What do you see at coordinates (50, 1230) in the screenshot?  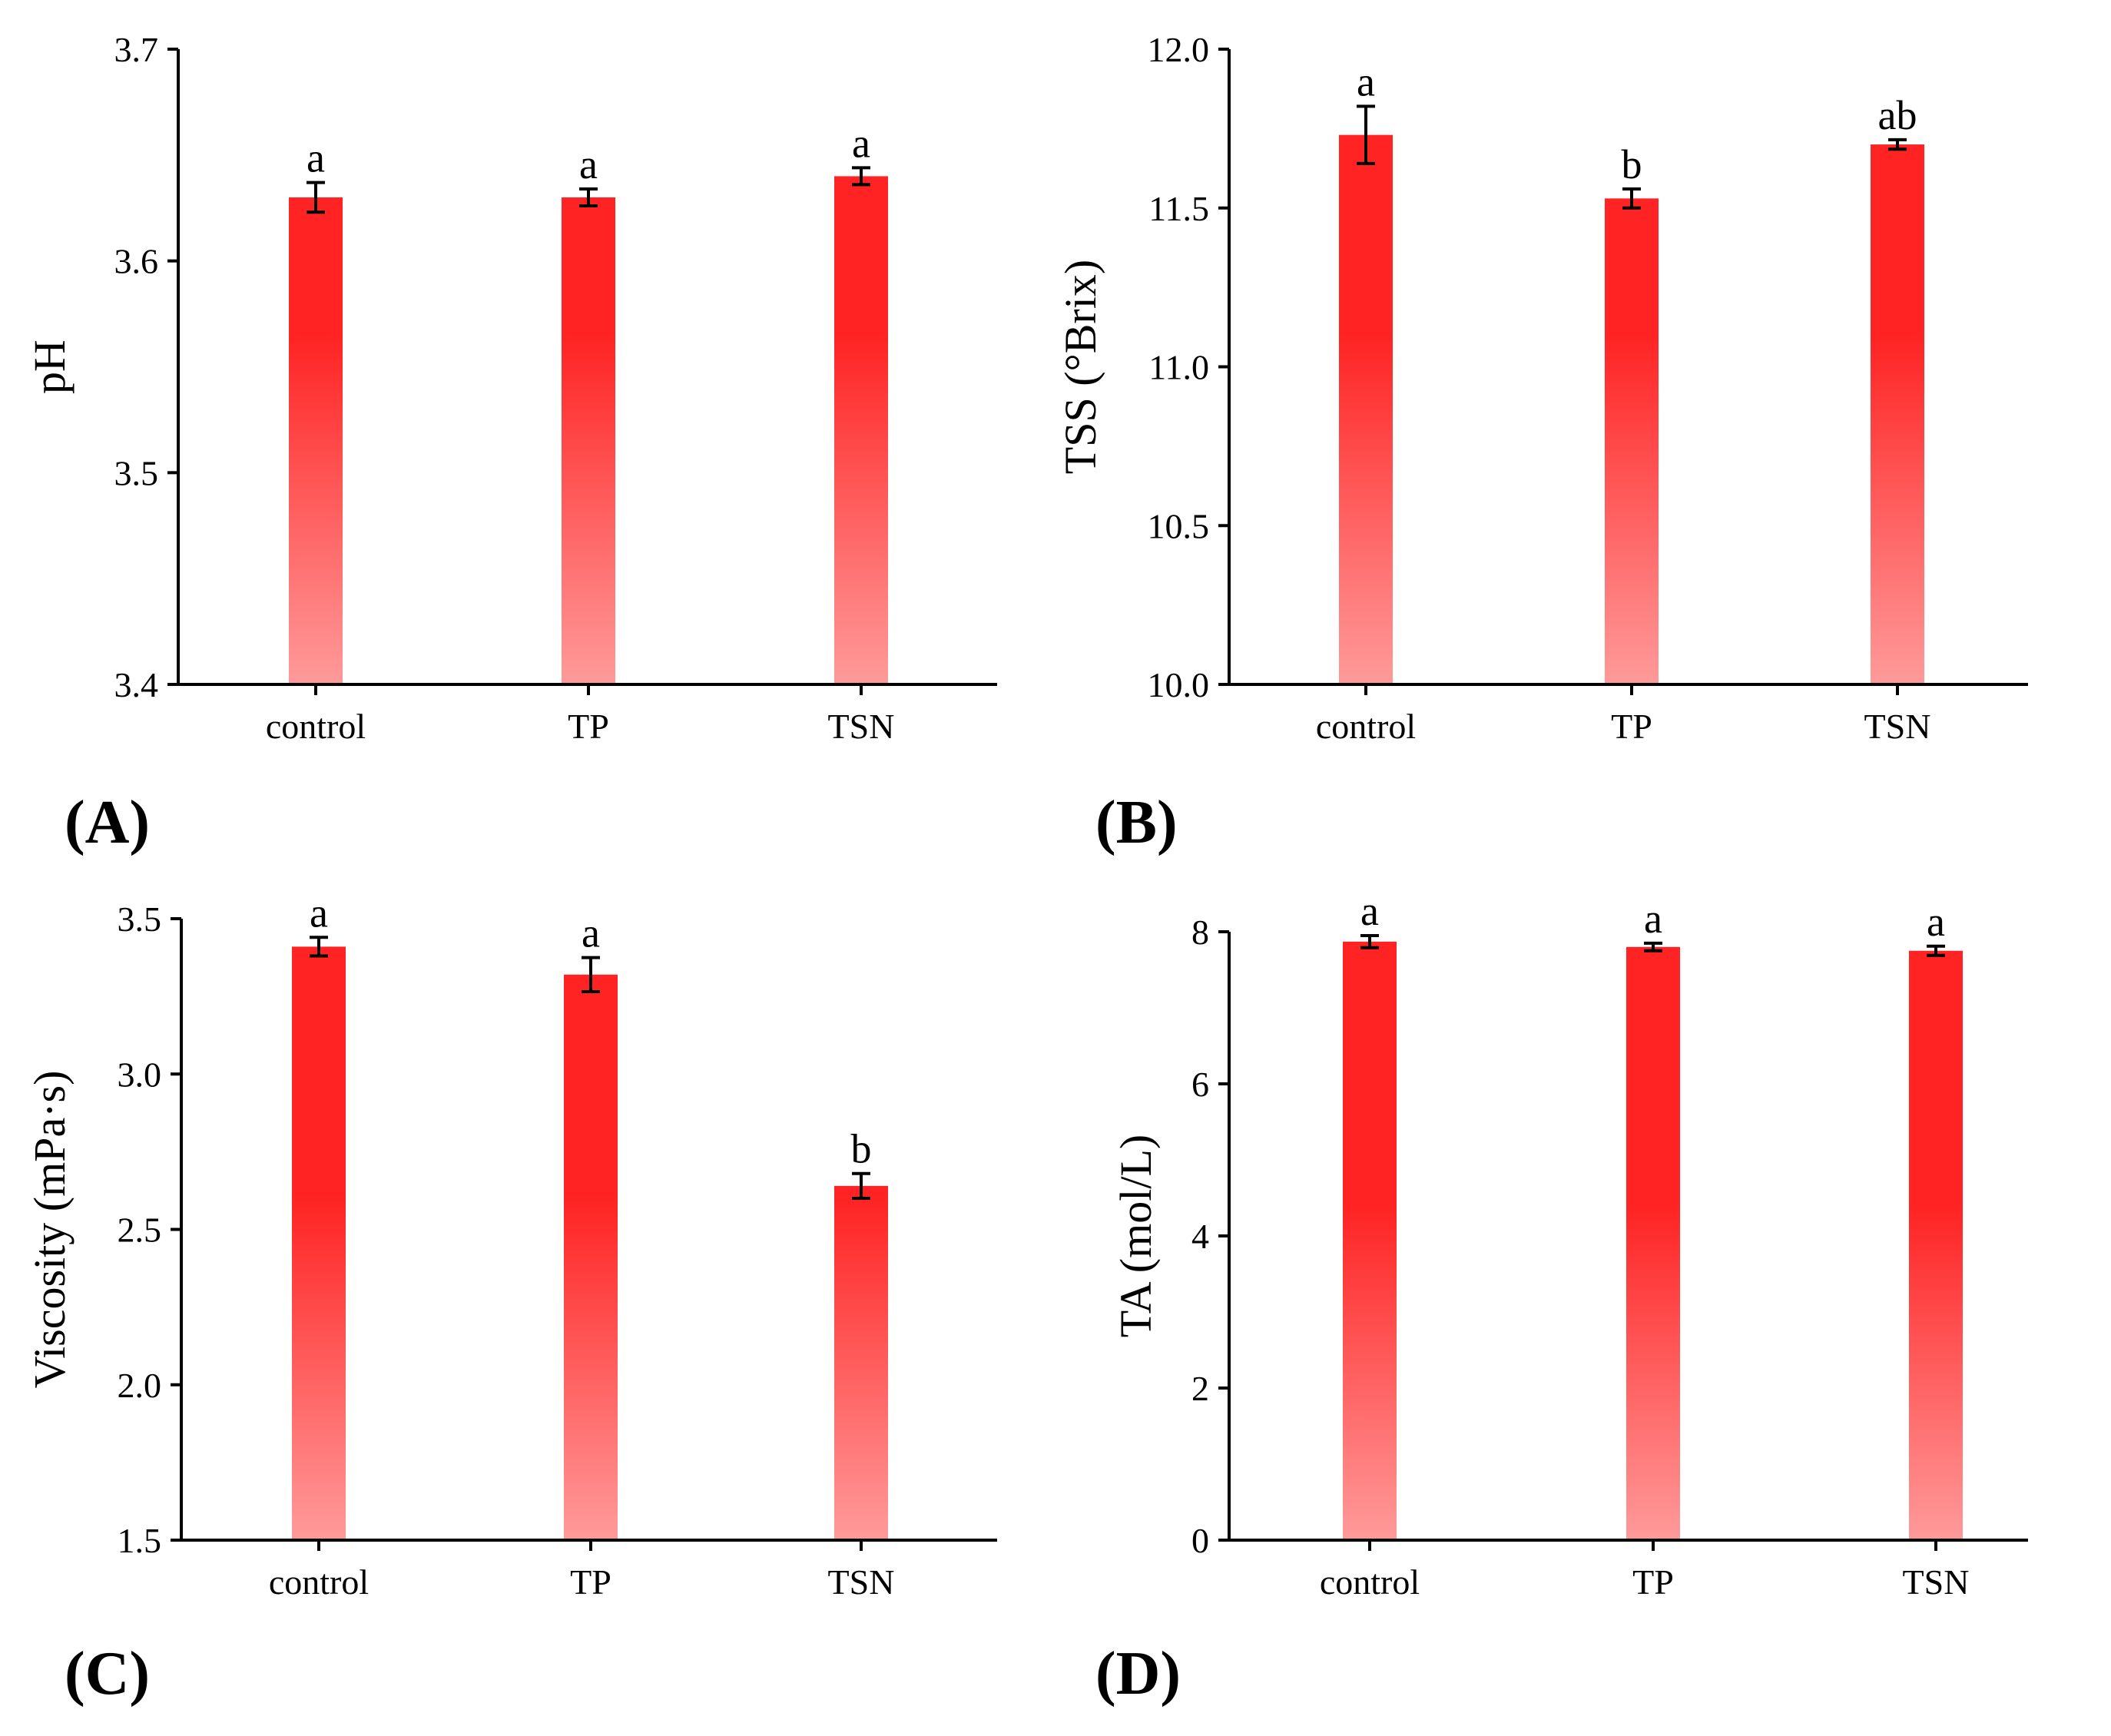 I see `y-axis-label: Viscosity (mPa·s)` at bounding box center [50, 1230].